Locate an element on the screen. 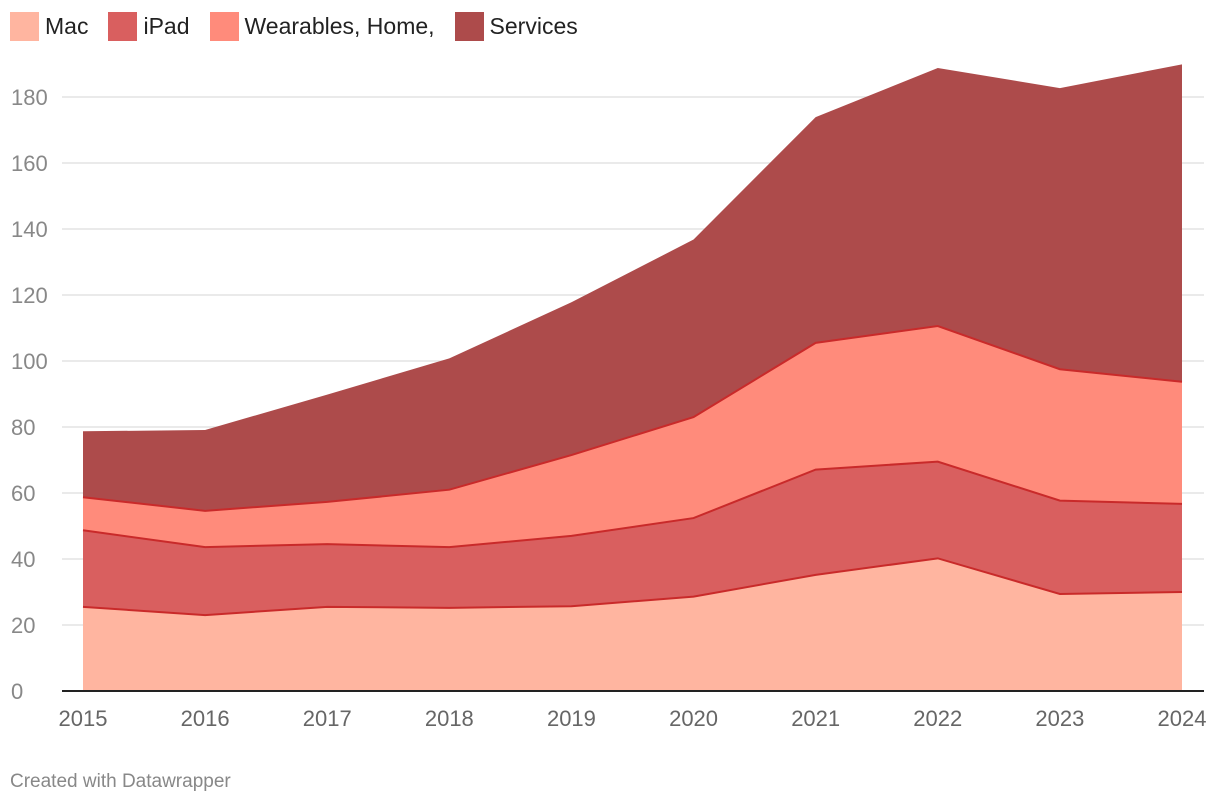  legend-item-ipad: iPad is located at coordinates (149, 26).